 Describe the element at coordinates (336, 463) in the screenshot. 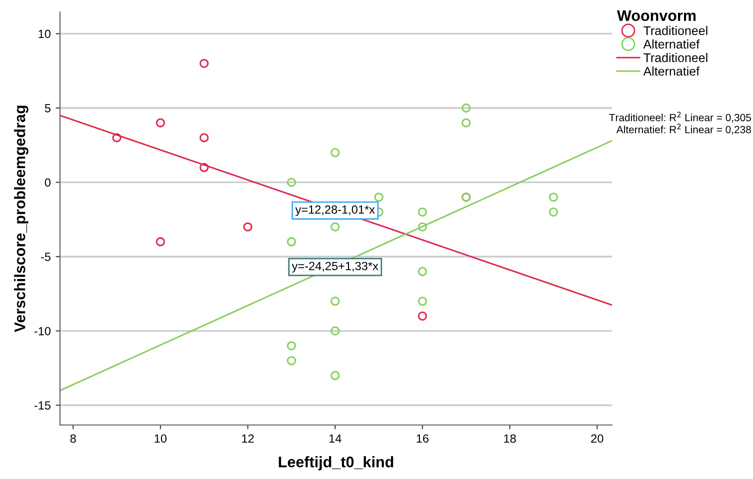

I see `x-axis-title: Leeftijd_t0_kind` at that location.